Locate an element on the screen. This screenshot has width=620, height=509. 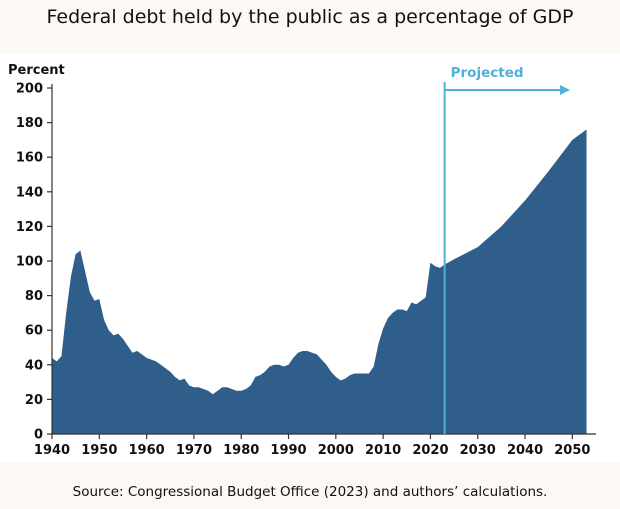
y-tick-label: 80 is located at coordinates (34, 296).